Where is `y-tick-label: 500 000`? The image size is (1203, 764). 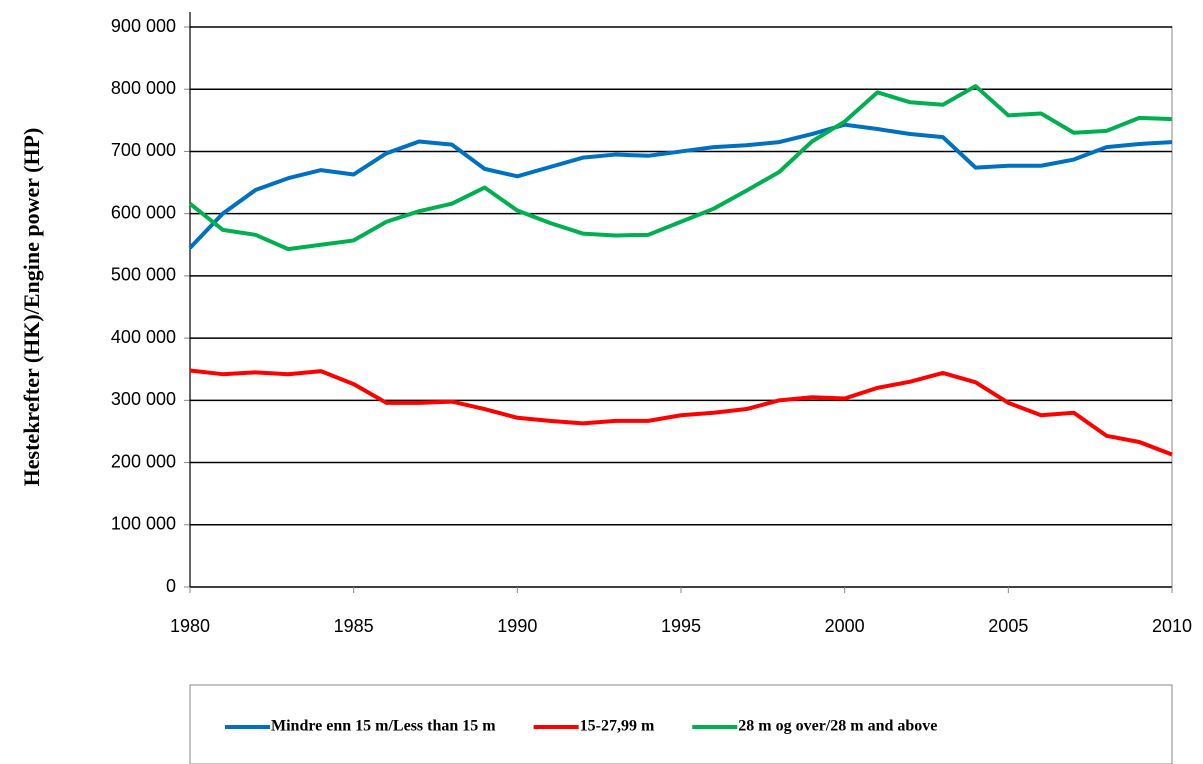
y-tick-label: 500 000 is located at coordinates (143, 275).